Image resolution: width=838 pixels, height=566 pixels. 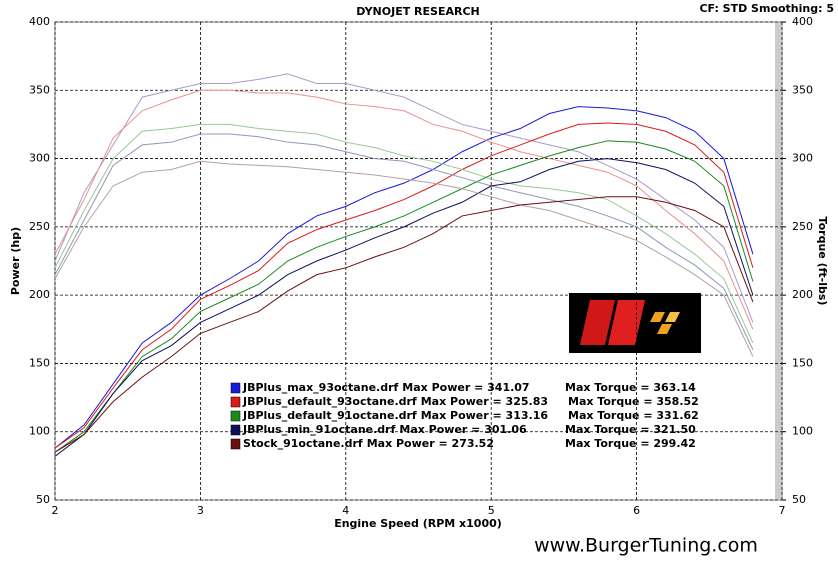 I want to click on x-tick-label: 7, so click(x=782, y=510).